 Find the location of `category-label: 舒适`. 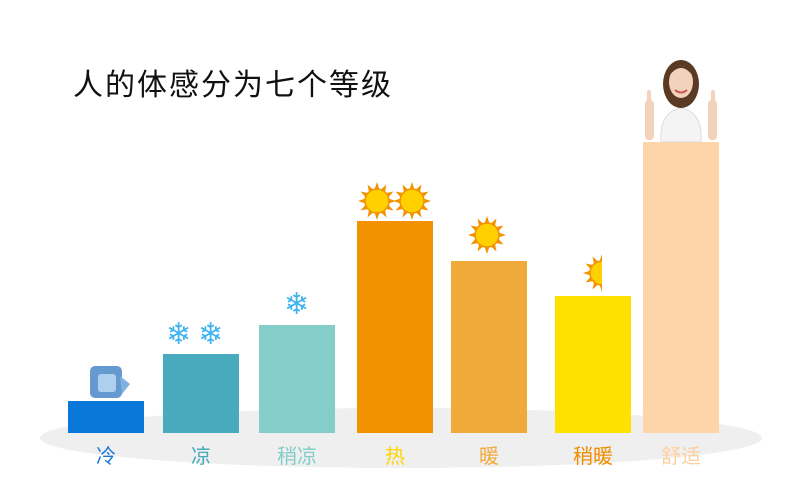

category-label: 舒适 is located at coordinates (681, 456).